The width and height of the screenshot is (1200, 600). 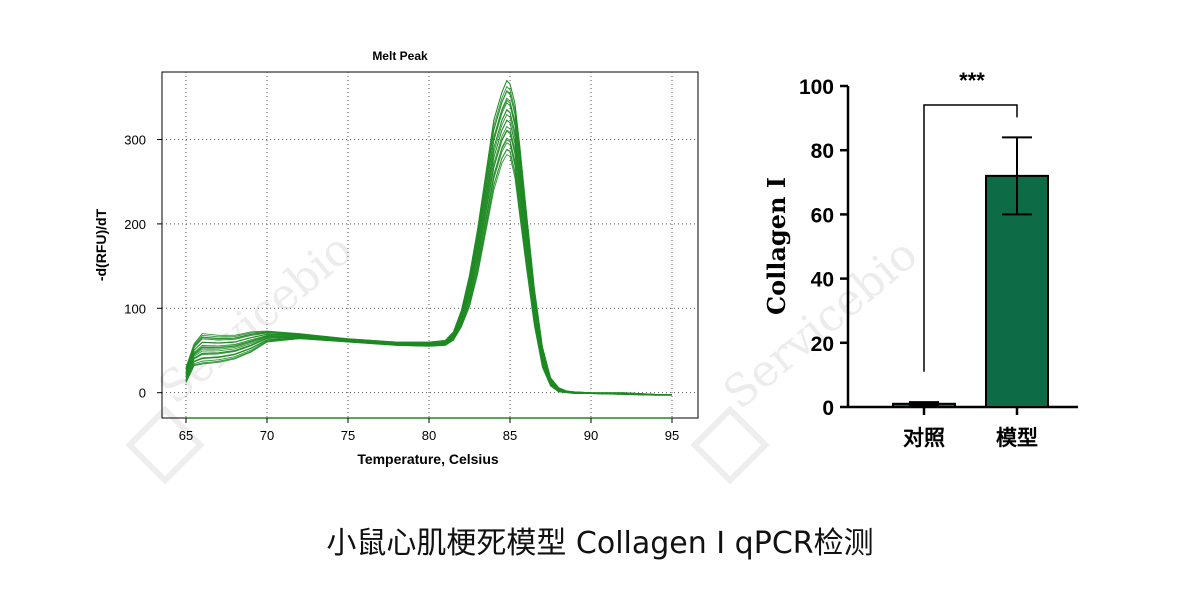 What do you see at coordinates (591, 435) in the screenshot?
I see `melt-x-tick-label: 90` at bounding box center [591, 435].